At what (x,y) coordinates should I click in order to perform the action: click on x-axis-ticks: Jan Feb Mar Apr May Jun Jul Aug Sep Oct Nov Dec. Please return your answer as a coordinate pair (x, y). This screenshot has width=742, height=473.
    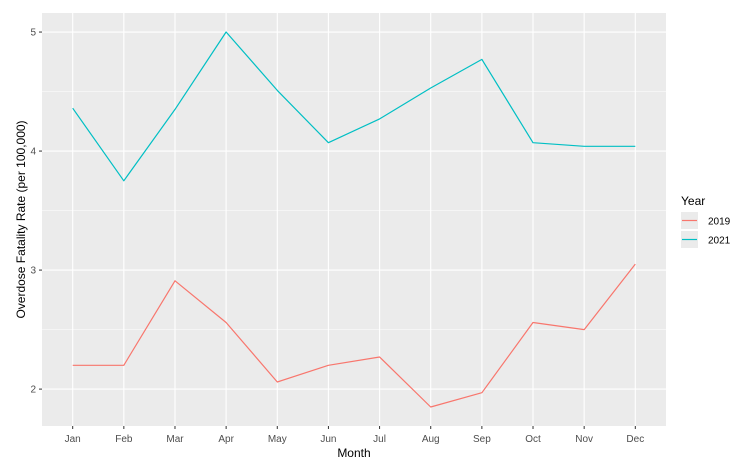
    Looking at the image, I should click on (354, 435).